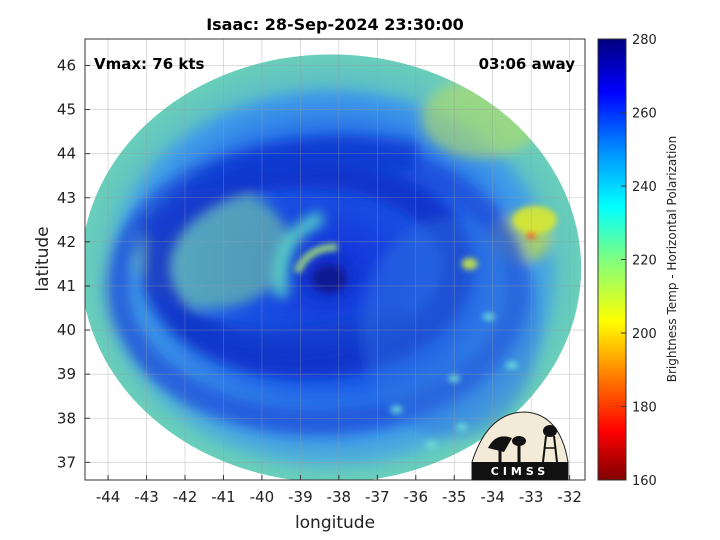  I want to click on chart-title: Isaac: 28-Sep-2024 23:30:00, so click(335, 24).